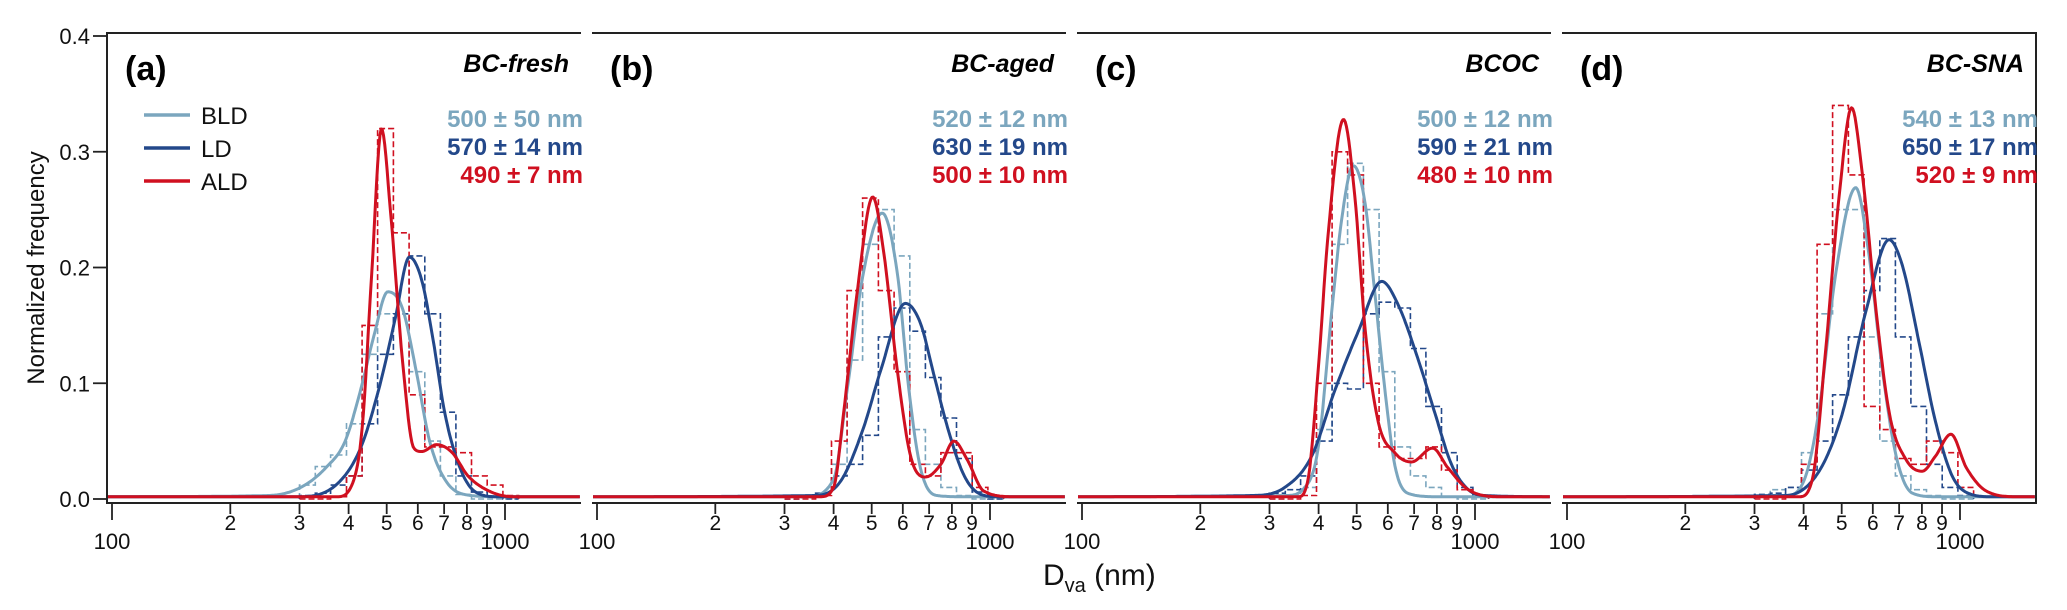 The height and width of the screenshot is (610, 2067). I want to click on legend-label: LD, so click(216, 149).